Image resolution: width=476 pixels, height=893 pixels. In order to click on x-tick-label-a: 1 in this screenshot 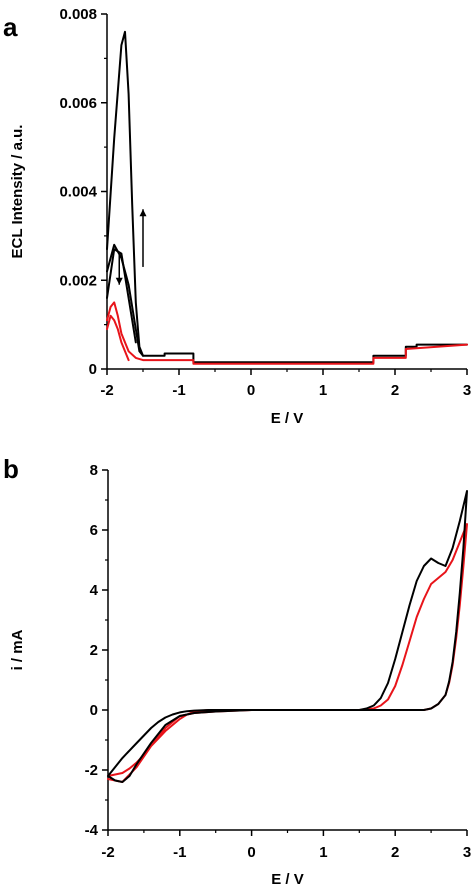, I will do `click(323, 390)`.